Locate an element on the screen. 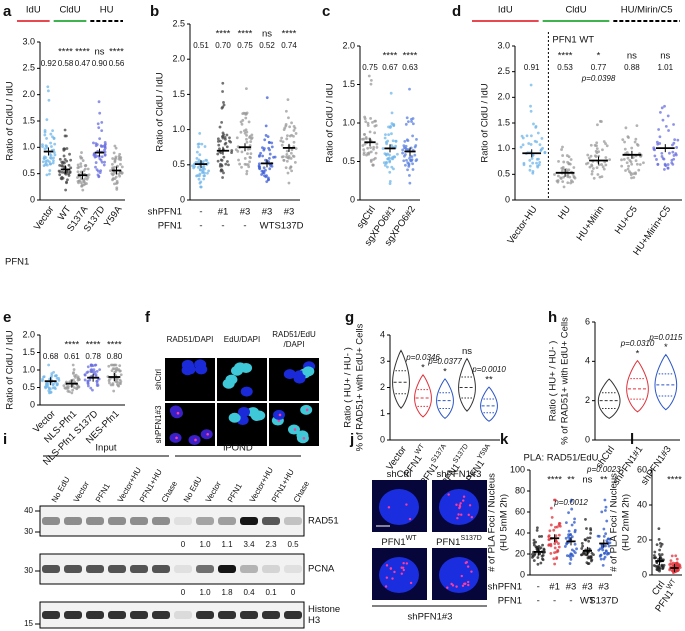 The image size is (685, 631). p-value: p=0.0377 is located at coordinates (444, 361).